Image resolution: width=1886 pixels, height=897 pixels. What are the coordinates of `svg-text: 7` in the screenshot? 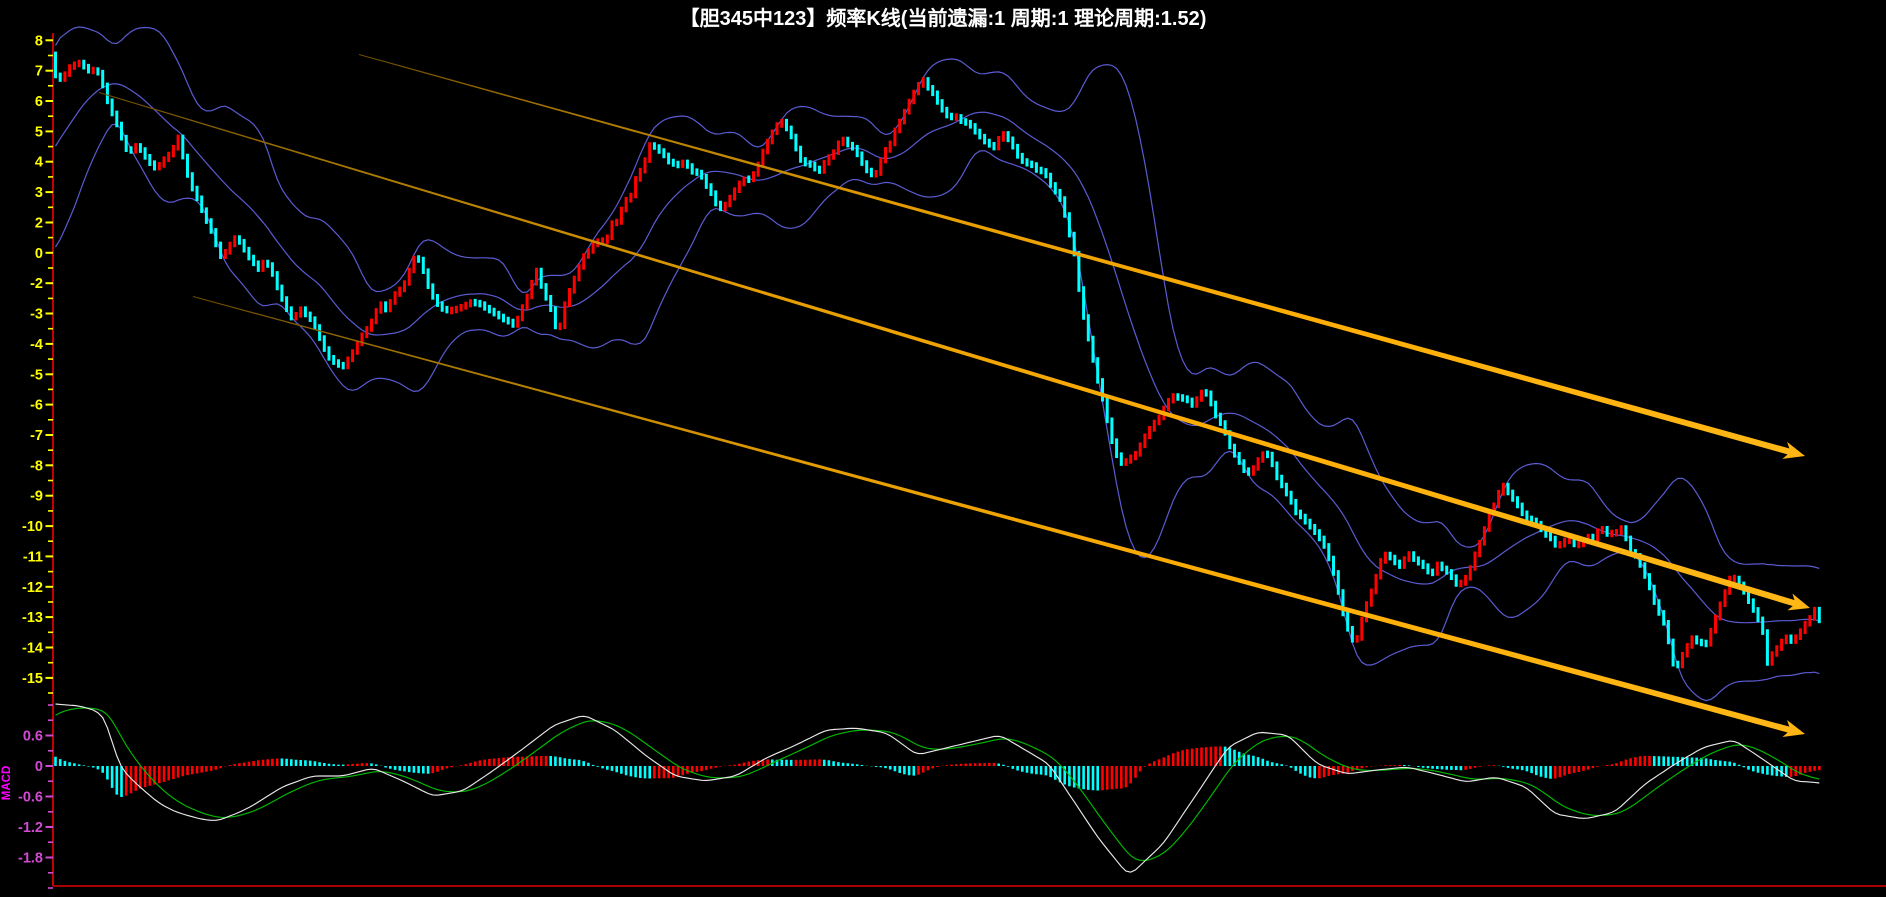 It's located at (39, 72).